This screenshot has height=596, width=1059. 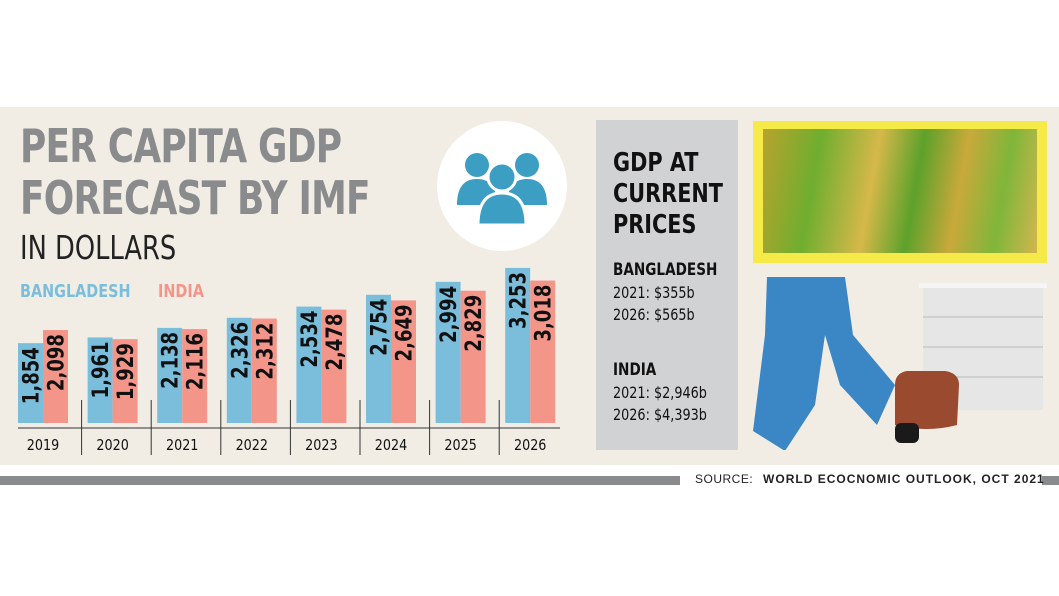 I want to click on people-icon-circle, so click(x=502, y=186).